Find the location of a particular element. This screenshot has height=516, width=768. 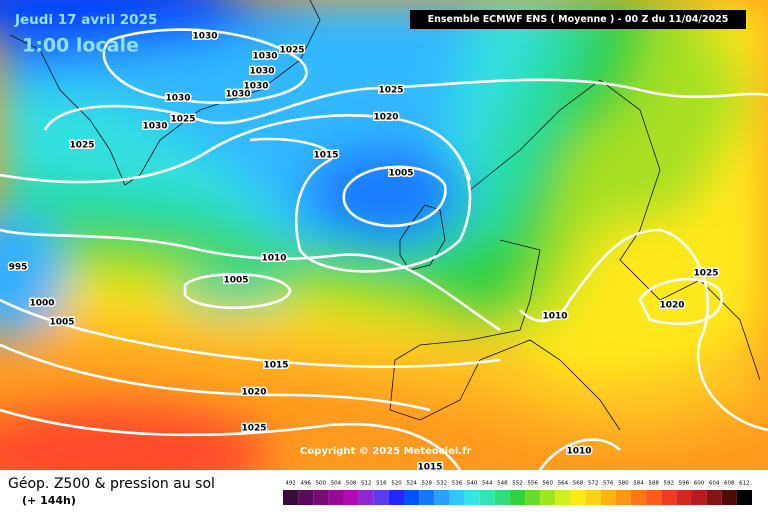

footer-title: Géop. Z500 & pression au sol is located at coordinates (111, 484).